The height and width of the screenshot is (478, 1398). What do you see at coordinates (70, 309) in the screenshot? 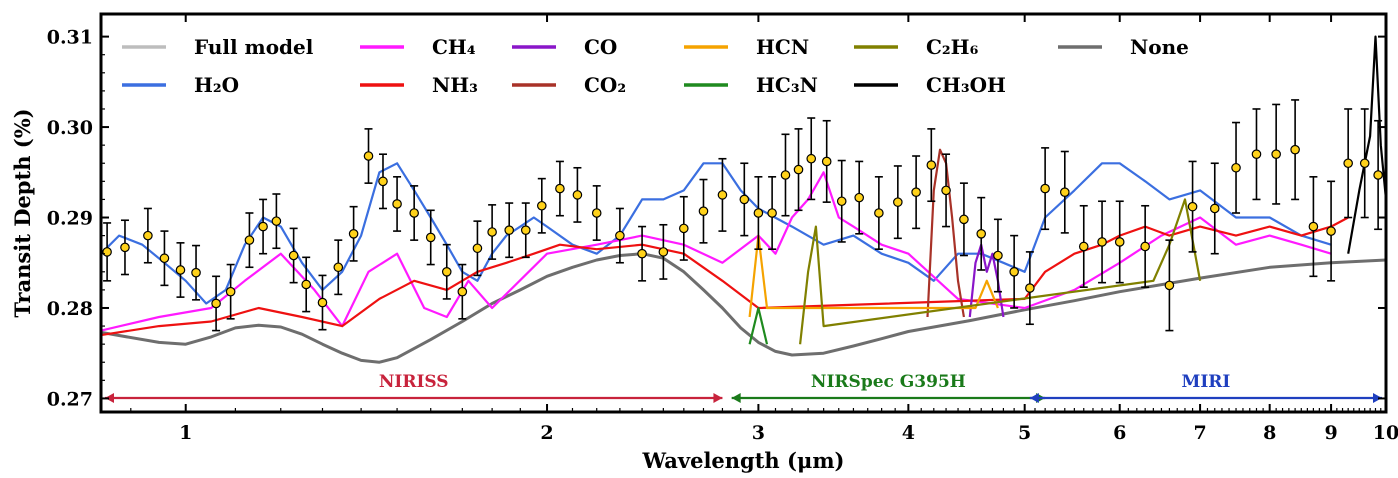
I see `y-tick-label-1: 0.28` at bounding box center [70, 309].